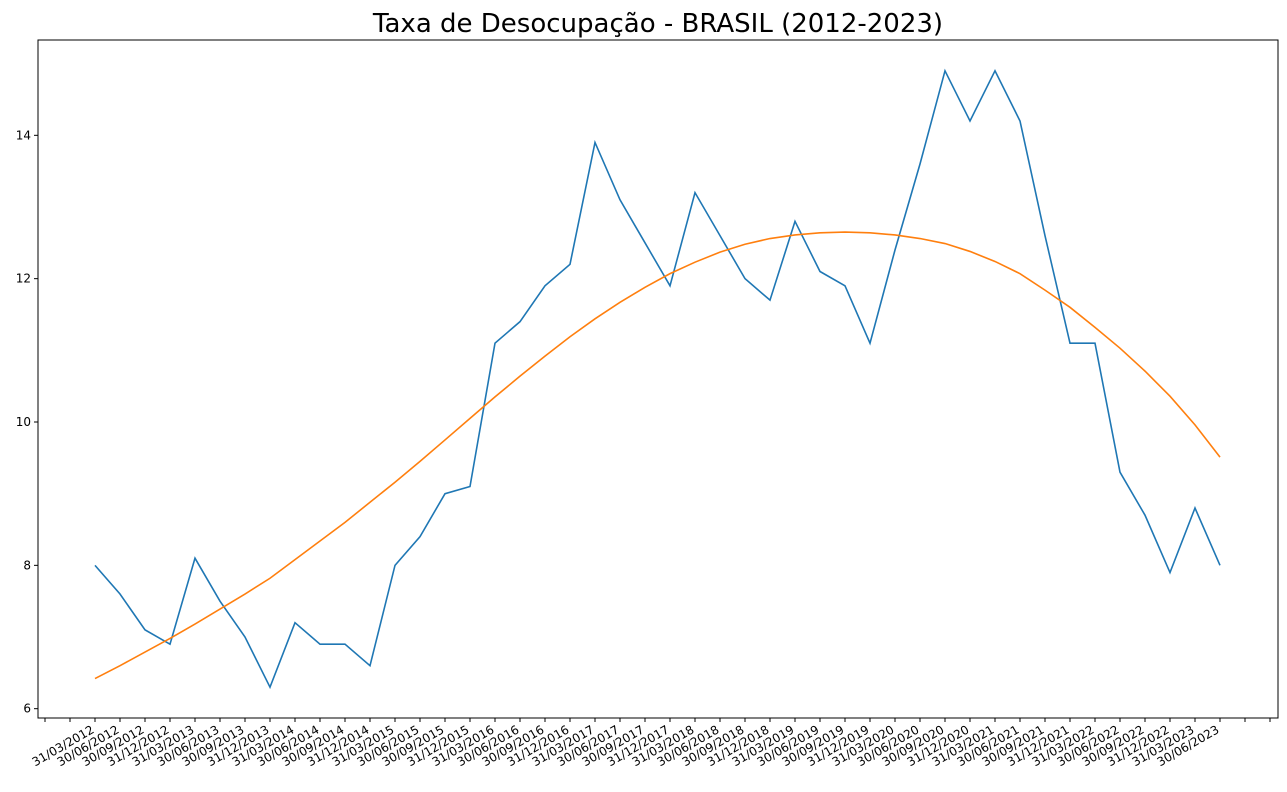 This screenshot has width=1287, height=792. Describe the element at coordinates (23, 135) in the screenshot. I see `y-tick-label: 14` at that location.